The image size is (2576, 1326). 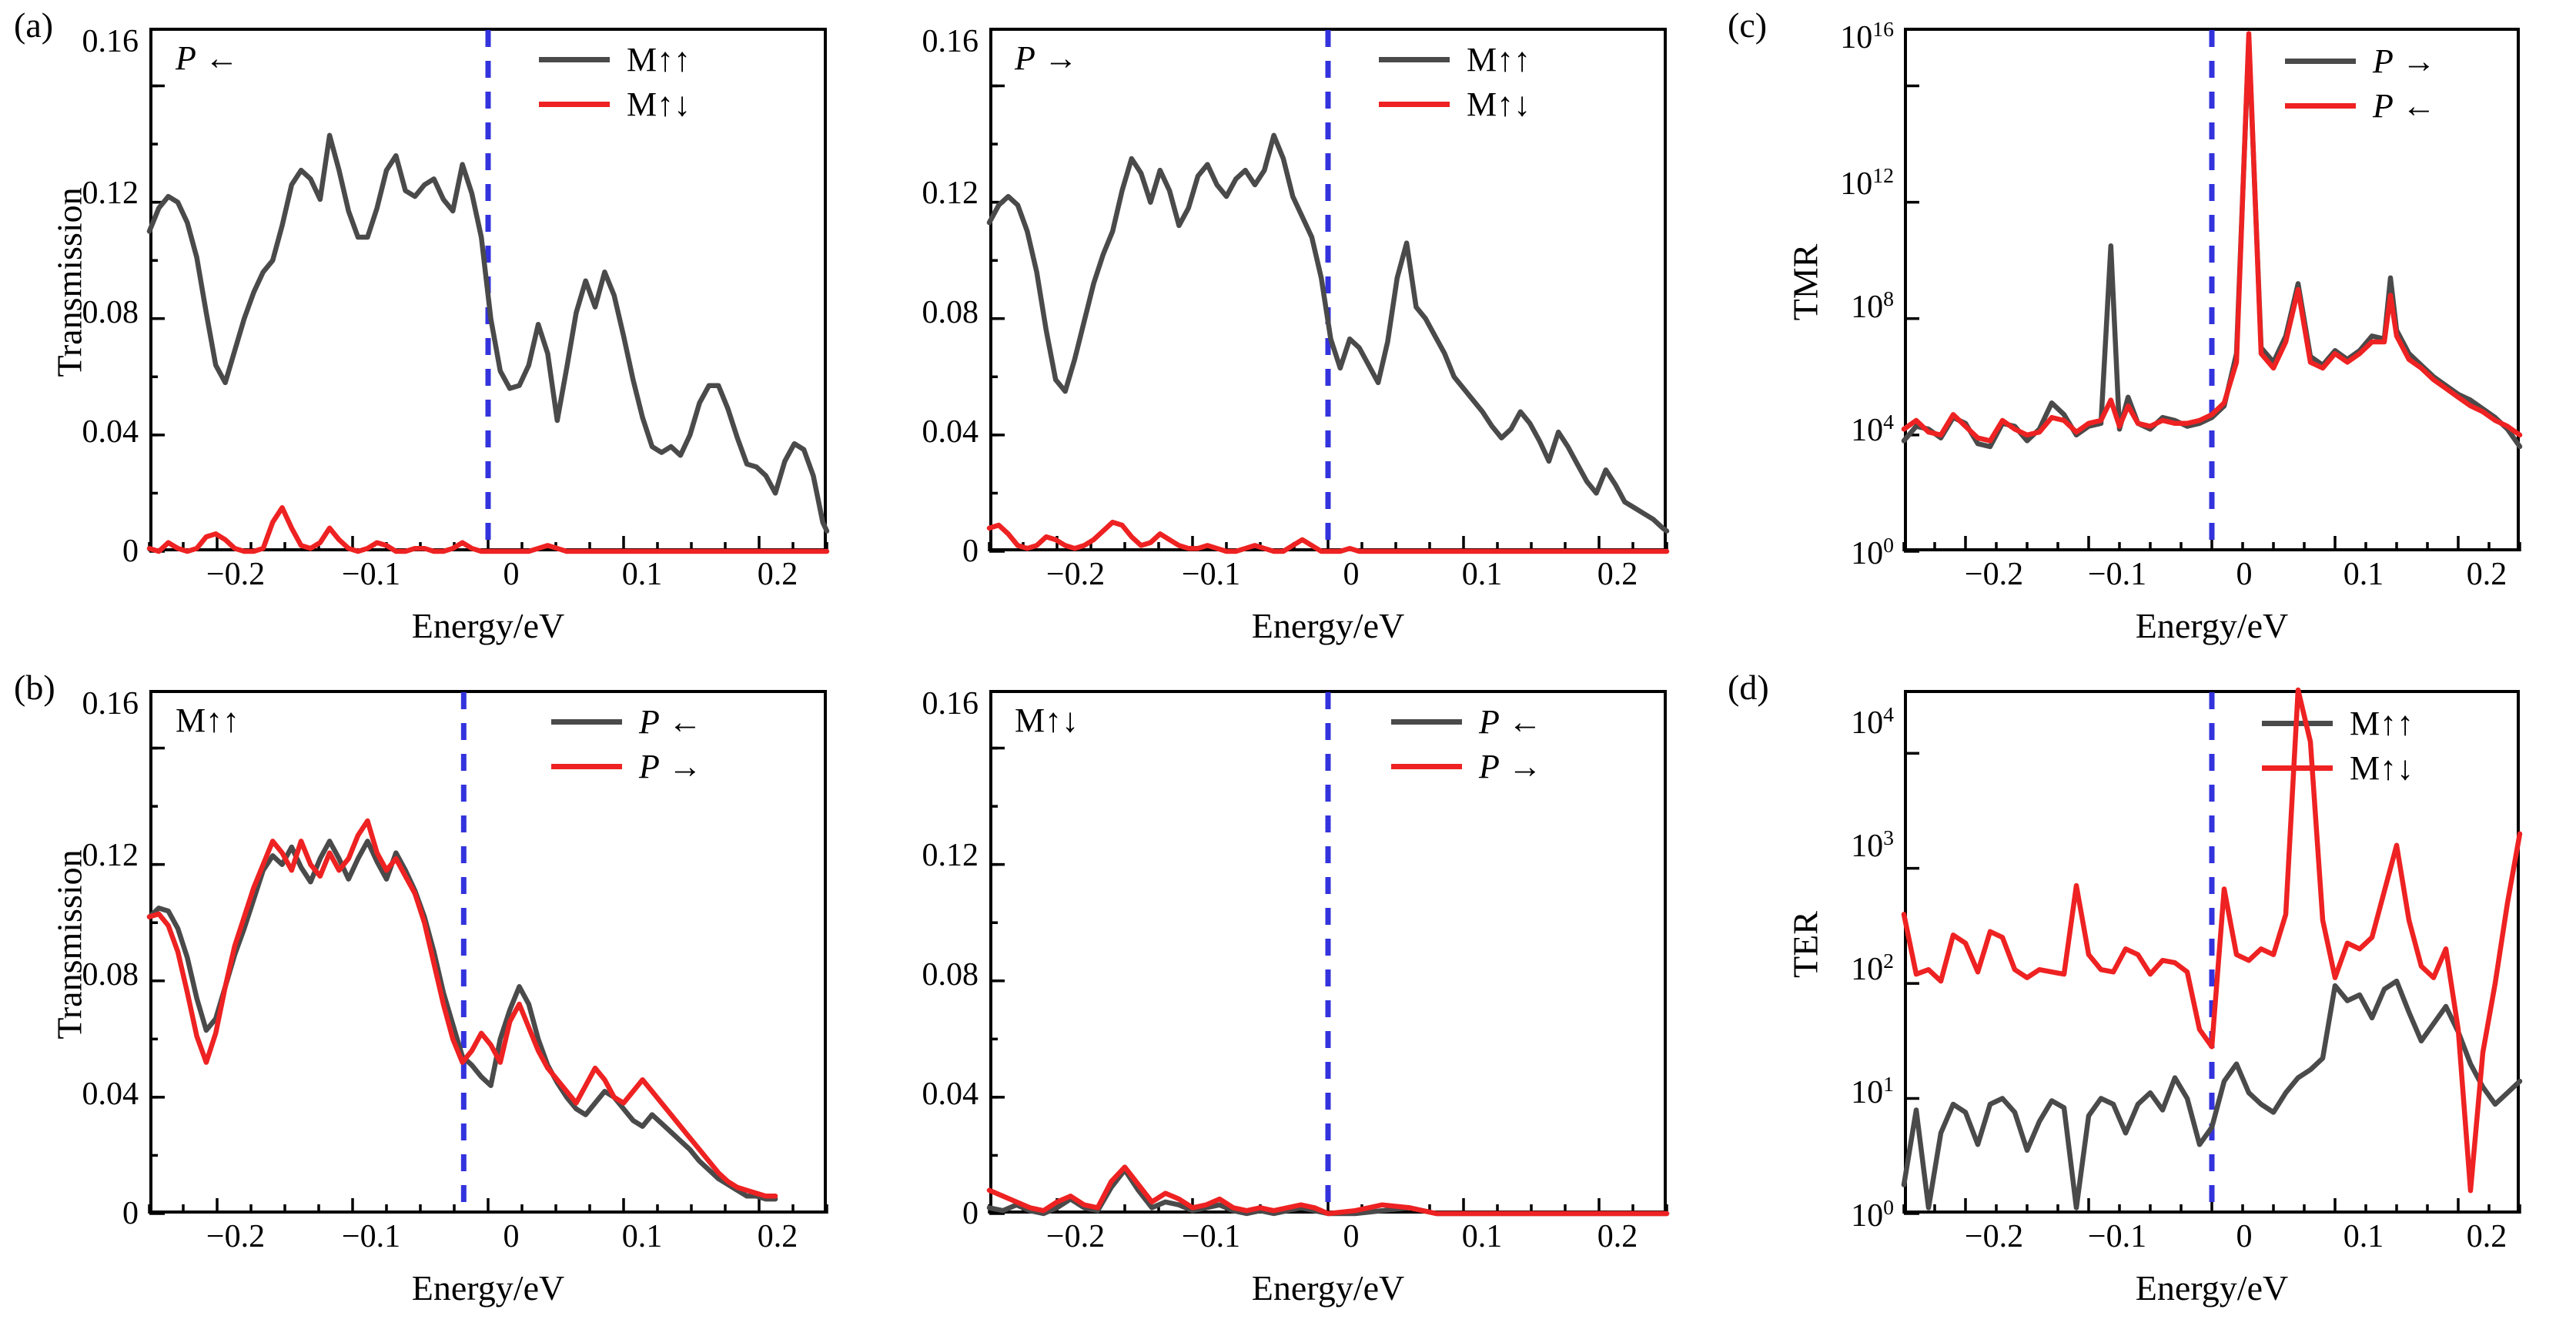 What do you see at coordinates (1994, 1237) in the screenshot?
I see `x-tick-d-0: −0.2` at bounding box center [1994, 1237].